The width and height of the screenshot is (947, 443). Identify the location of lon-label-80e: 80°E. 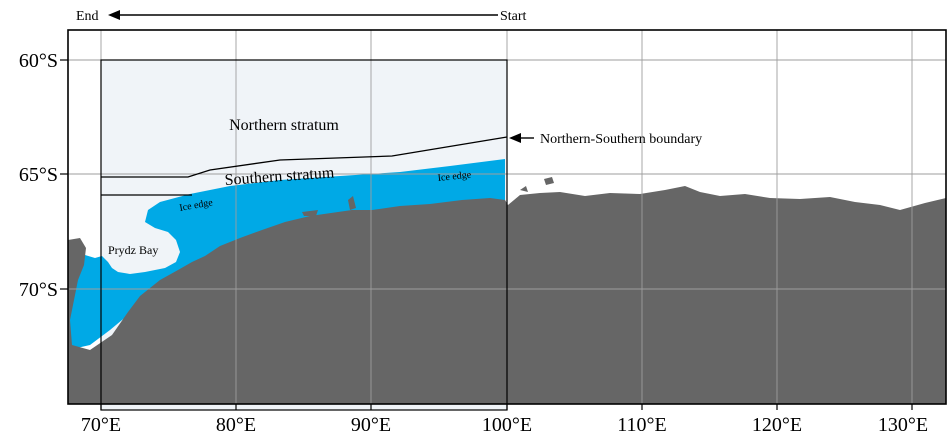
(236, 425).